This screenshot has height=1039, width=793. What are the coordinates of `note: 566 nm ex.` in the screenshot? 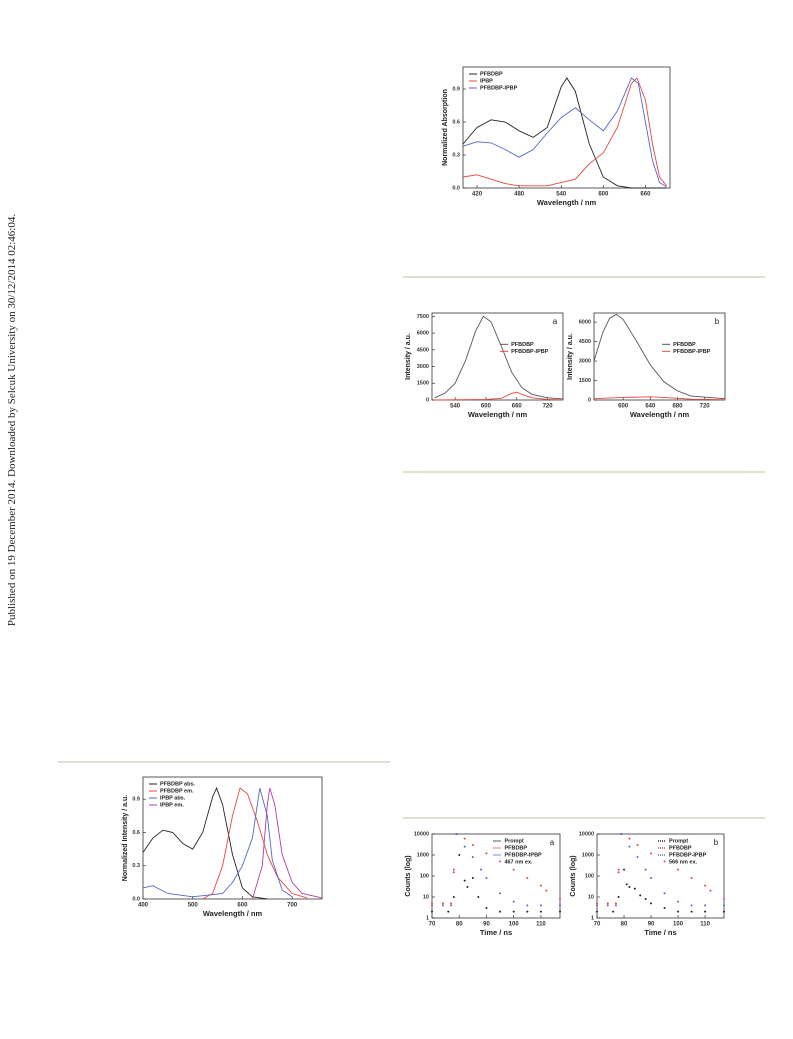 It's located at (683, 862).